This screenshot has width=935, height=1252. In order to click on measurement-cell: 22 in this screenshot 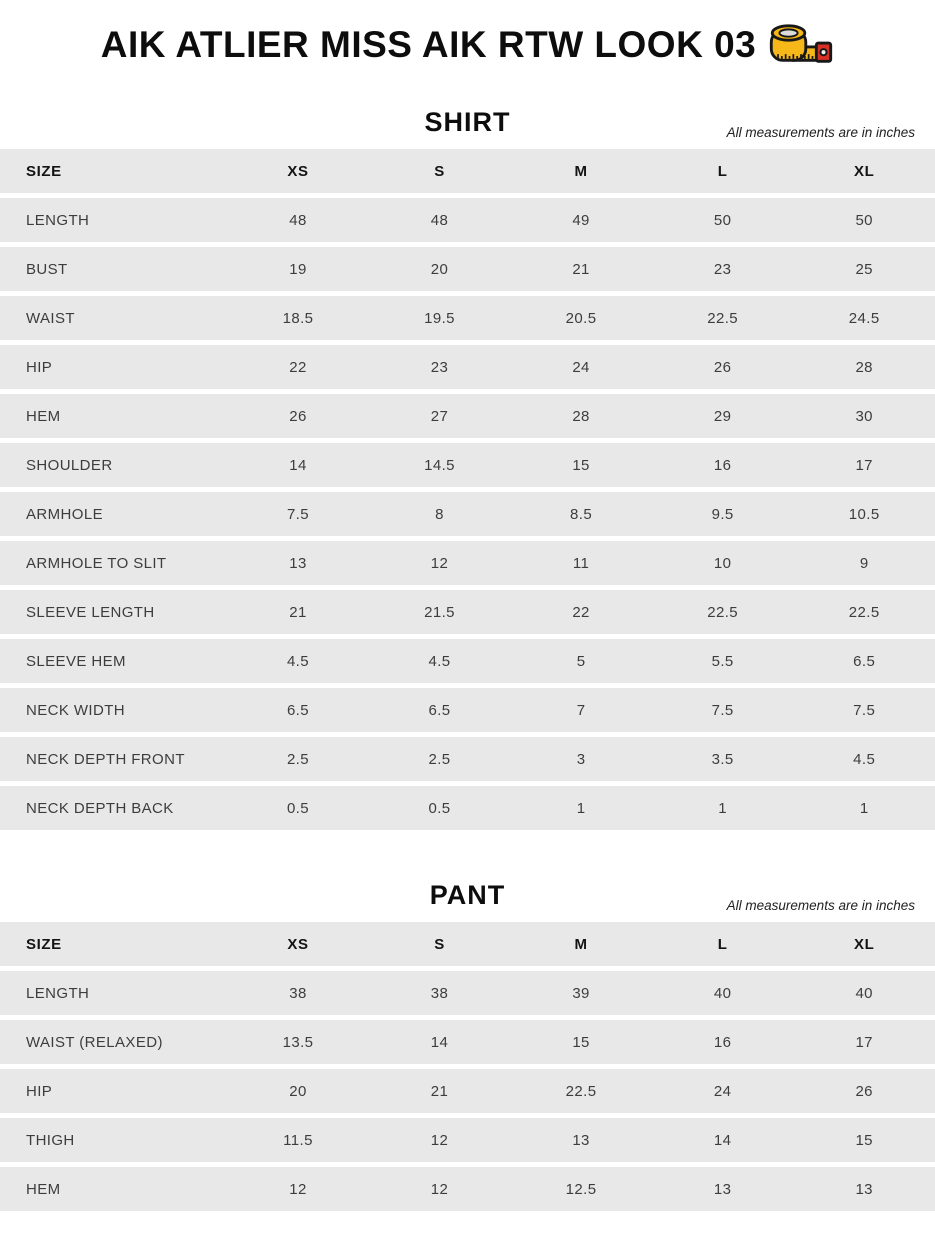, I will do `click(581, 612)`.